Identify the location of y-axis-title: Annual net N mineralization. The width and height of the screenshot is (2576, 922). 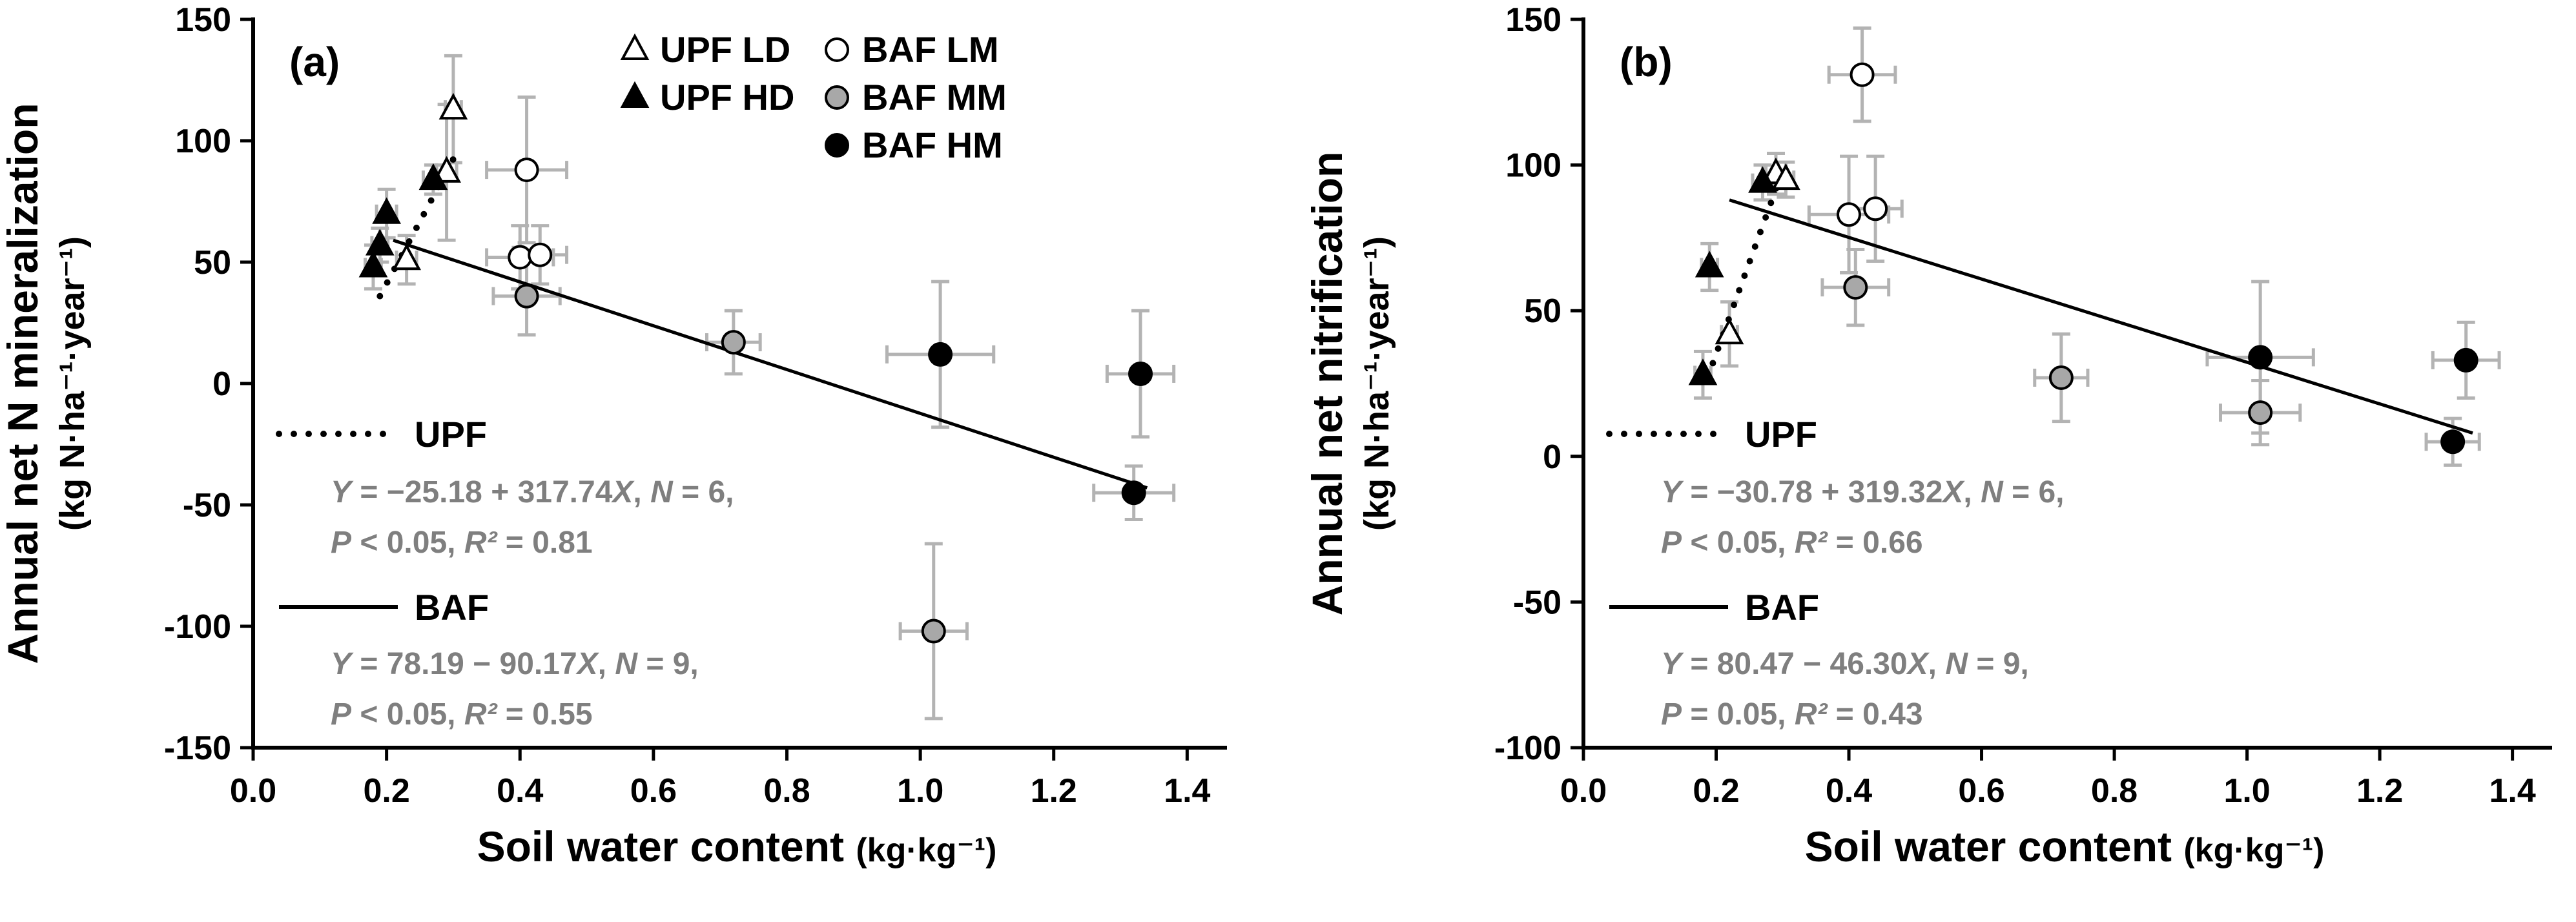
(23, 384).